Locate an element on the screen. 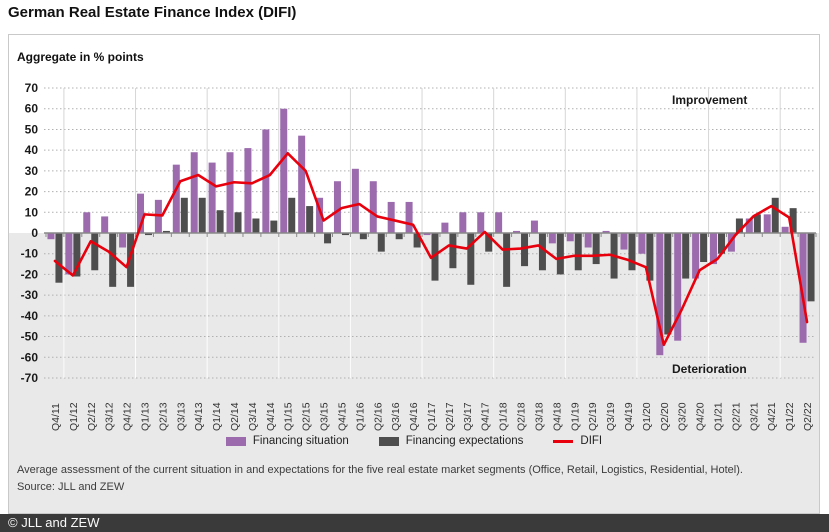 The height and width of the screenshot is (532, 829). x-tick-label: Q1/22 is located at coordinates (790, 416).